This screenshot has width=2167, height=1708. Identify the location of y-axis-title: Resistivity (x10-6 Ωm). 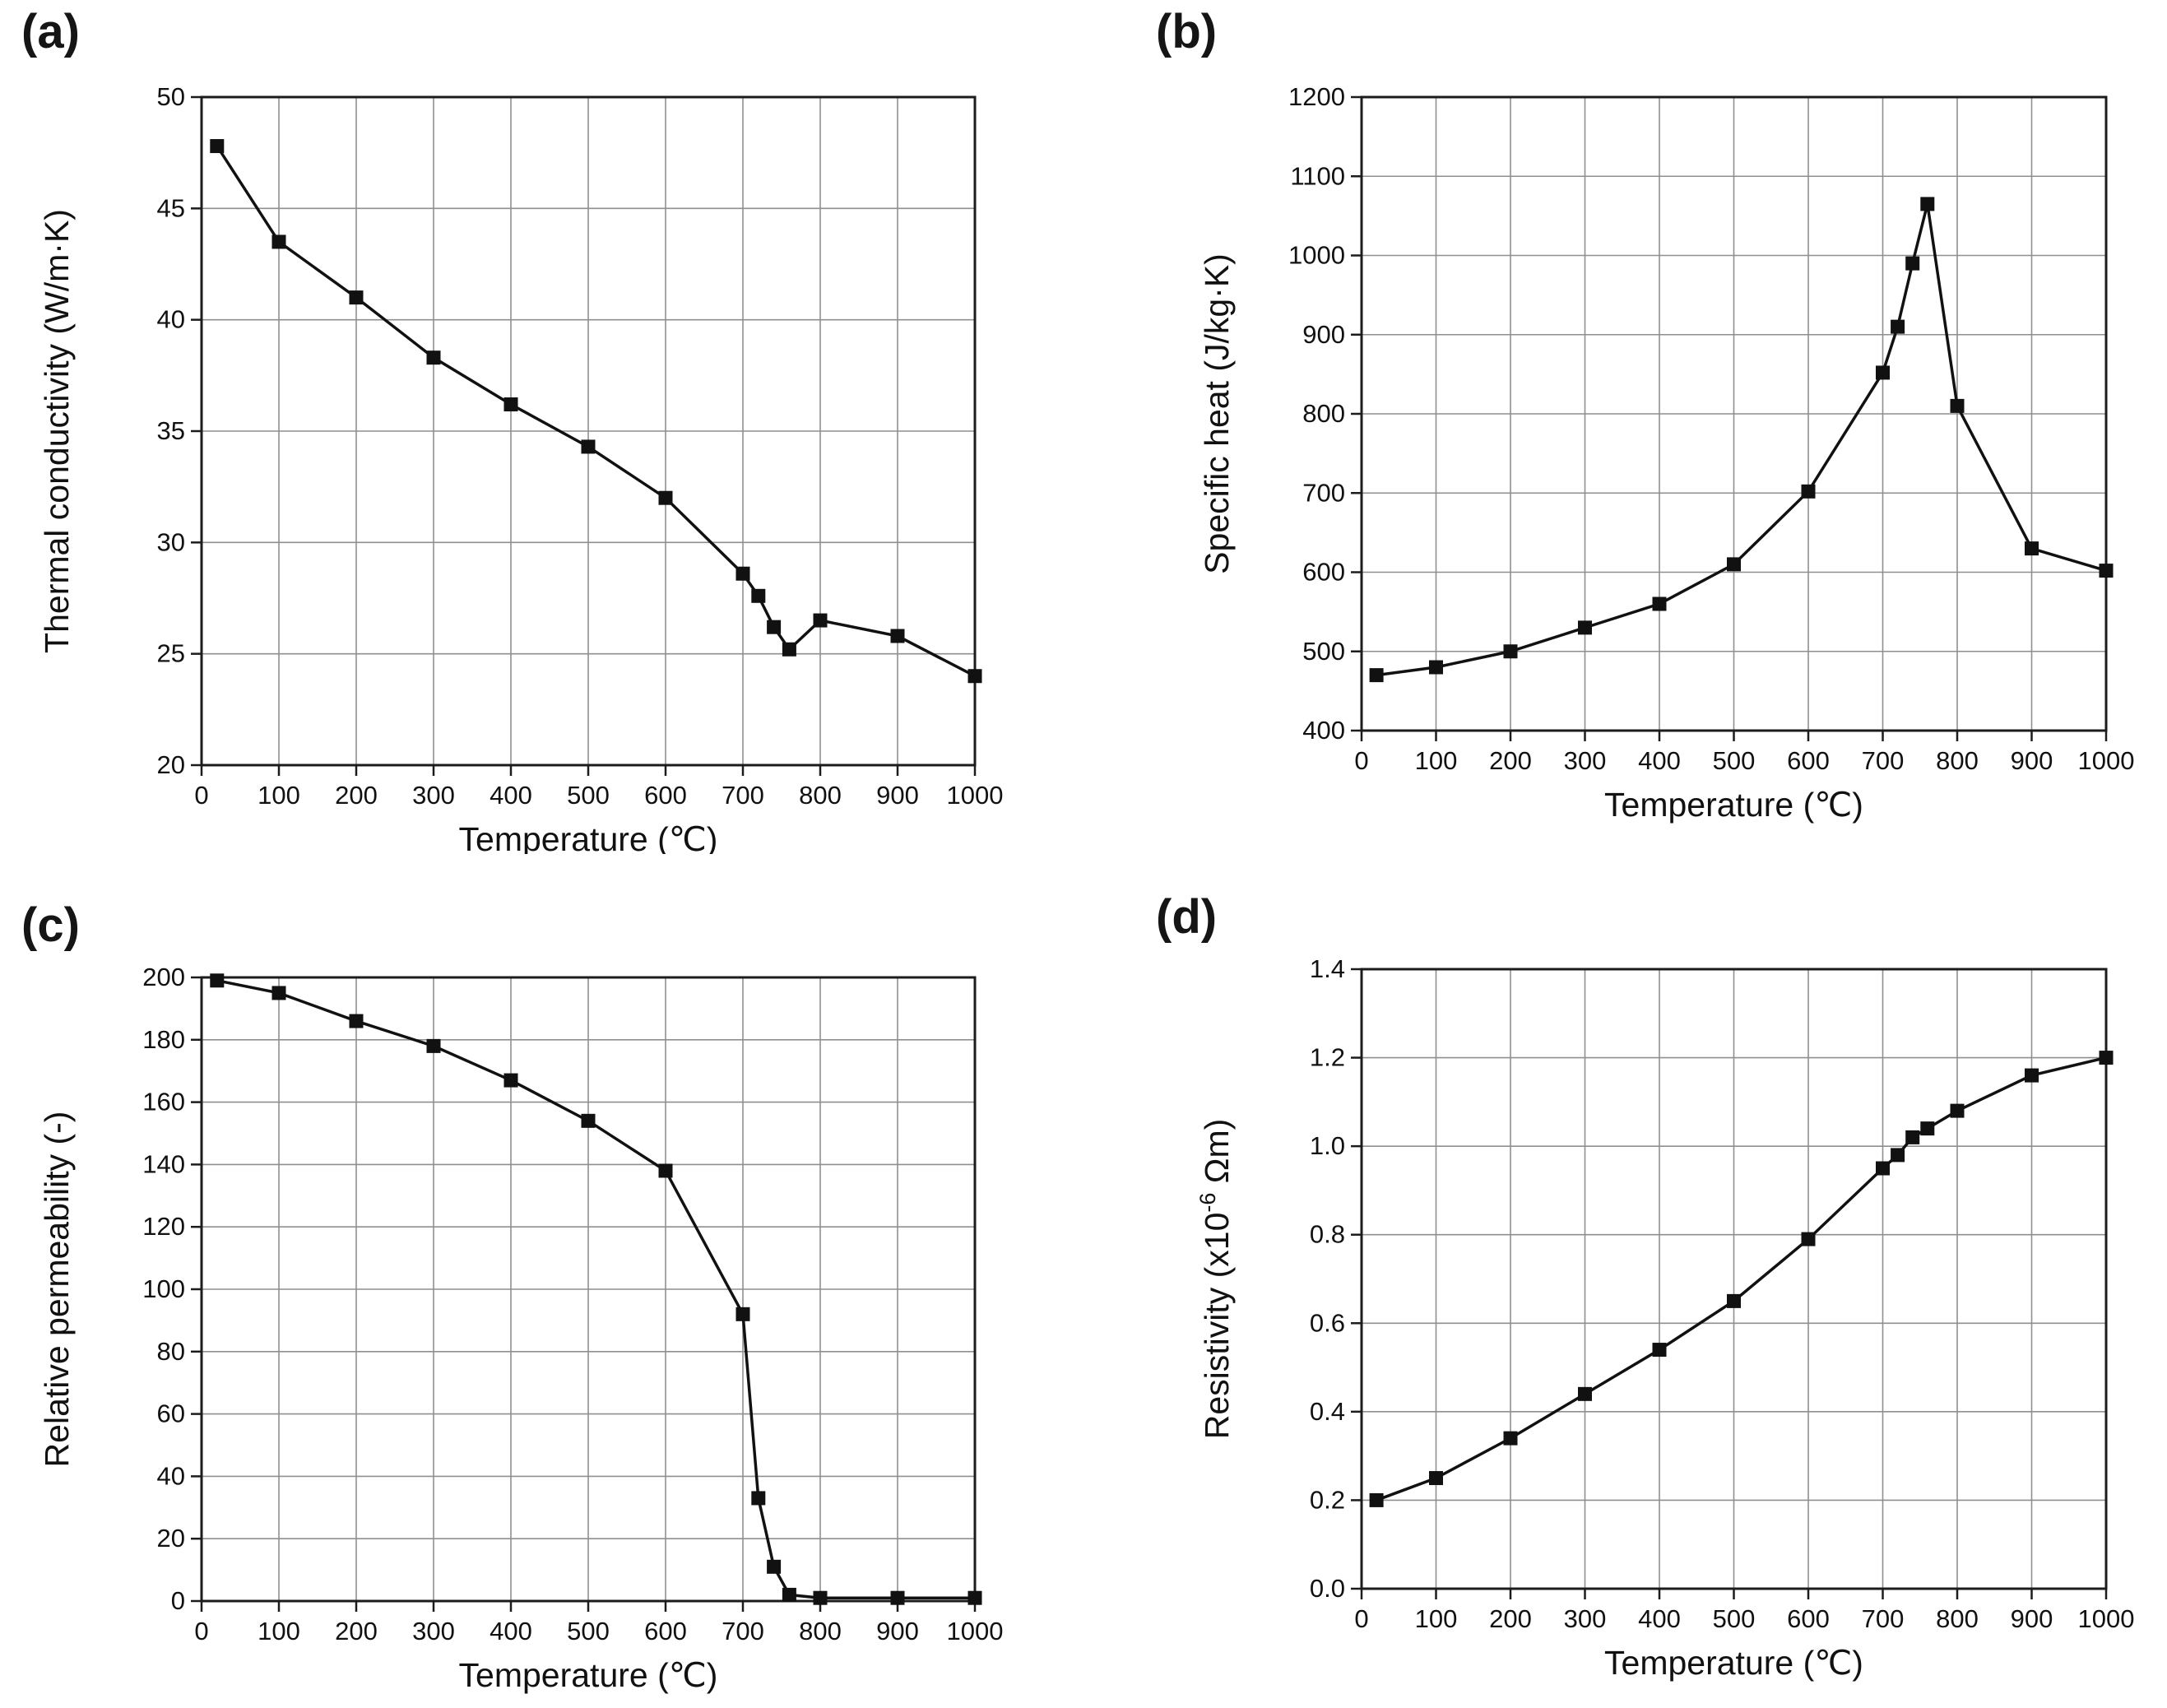
(1215, 1280).